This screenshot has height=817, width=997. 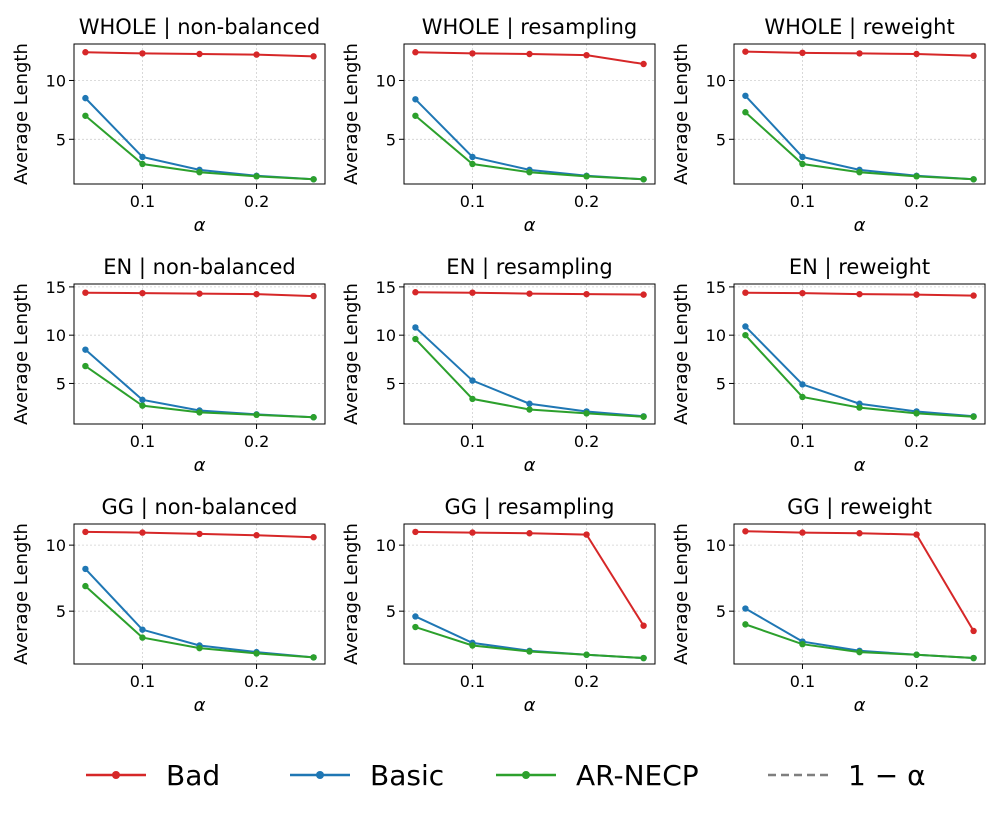 What do you see at coordinates (386, 545) in the screenshot?
I see `y-tick-label: 10` at bounding box center [386, 545].